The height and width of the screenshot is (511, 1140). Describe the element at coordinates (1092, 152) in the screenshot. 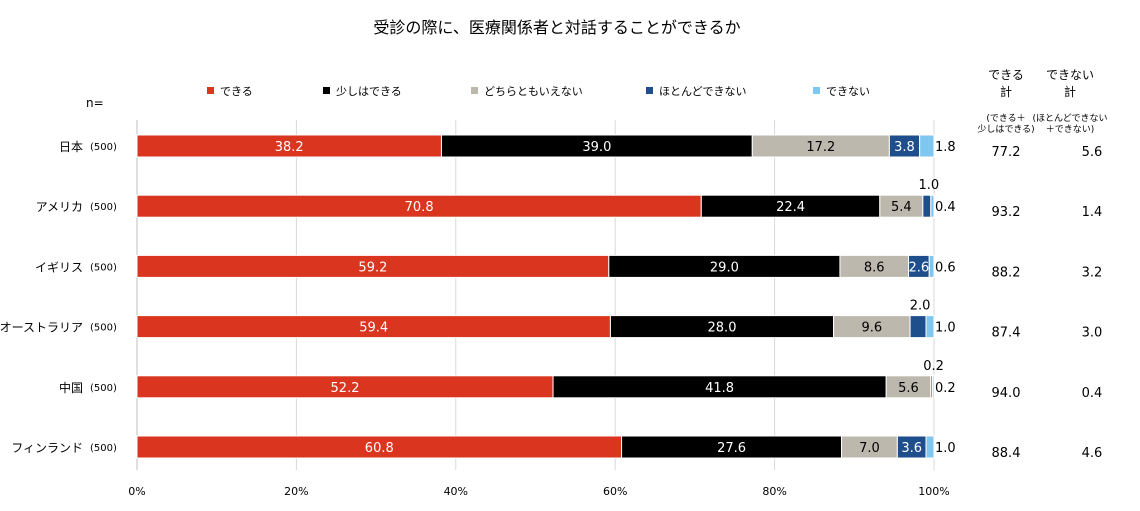

I see `total-cannot-value: 5.6` at that location.